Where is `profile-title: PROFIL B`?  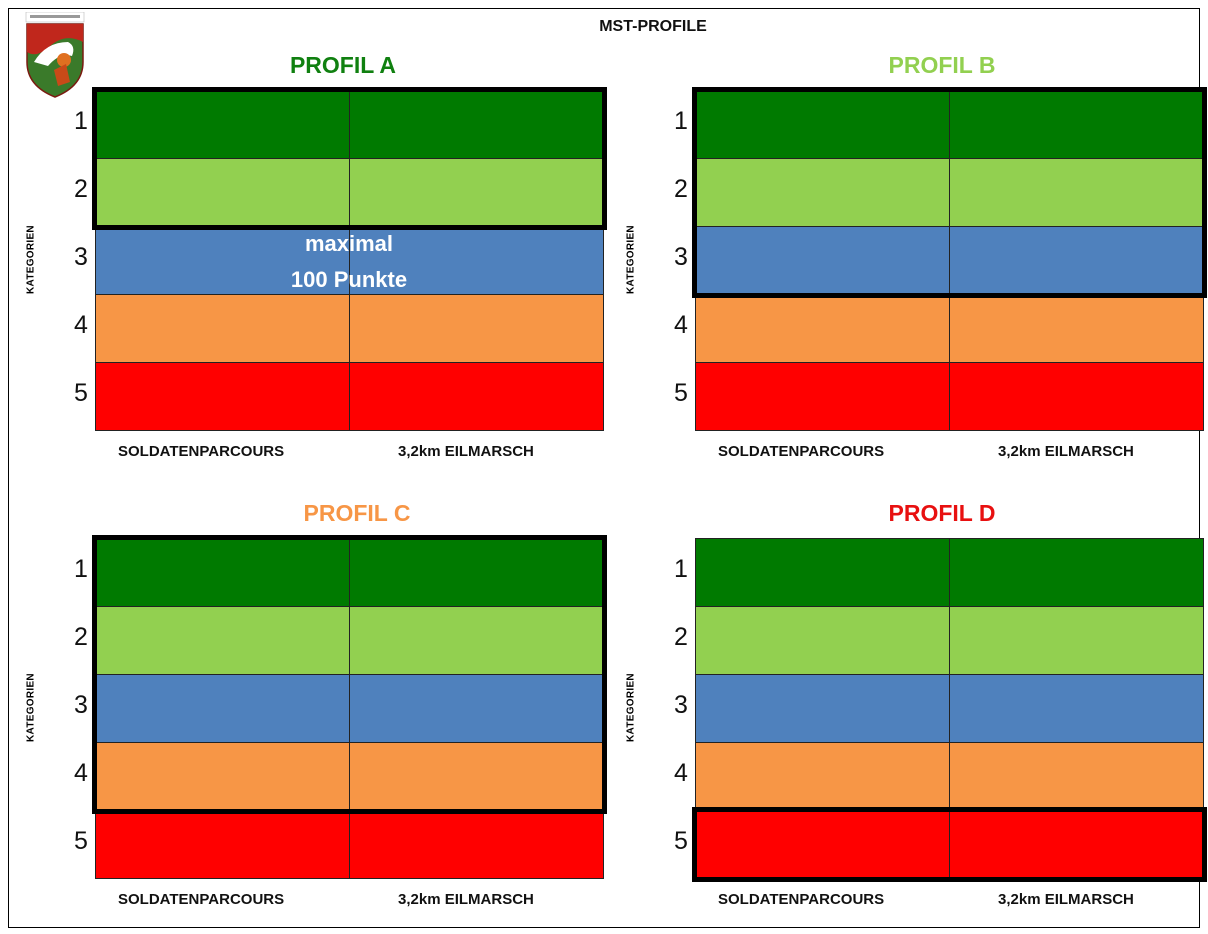 profile-title: PROFIL B is located at coordinates (942, 65).